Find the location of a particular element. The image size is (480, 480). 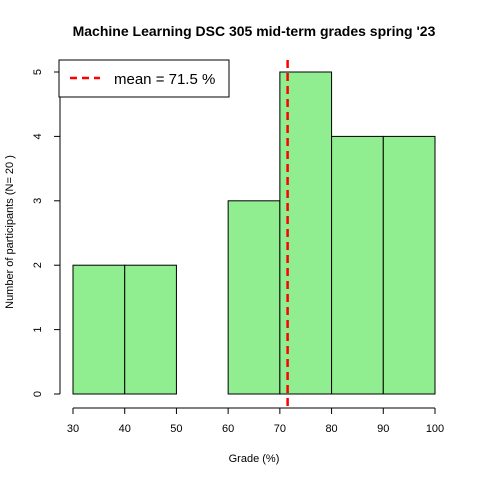

x-tick-label: 30 is located at coordinates (73, 429).